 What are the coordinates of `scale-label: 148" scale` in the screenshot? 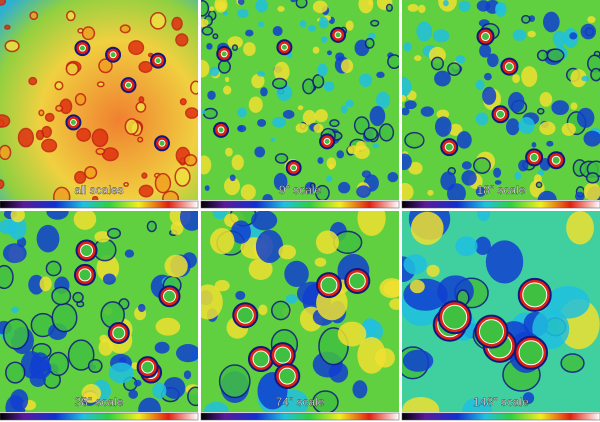 It's located at (501, 402).